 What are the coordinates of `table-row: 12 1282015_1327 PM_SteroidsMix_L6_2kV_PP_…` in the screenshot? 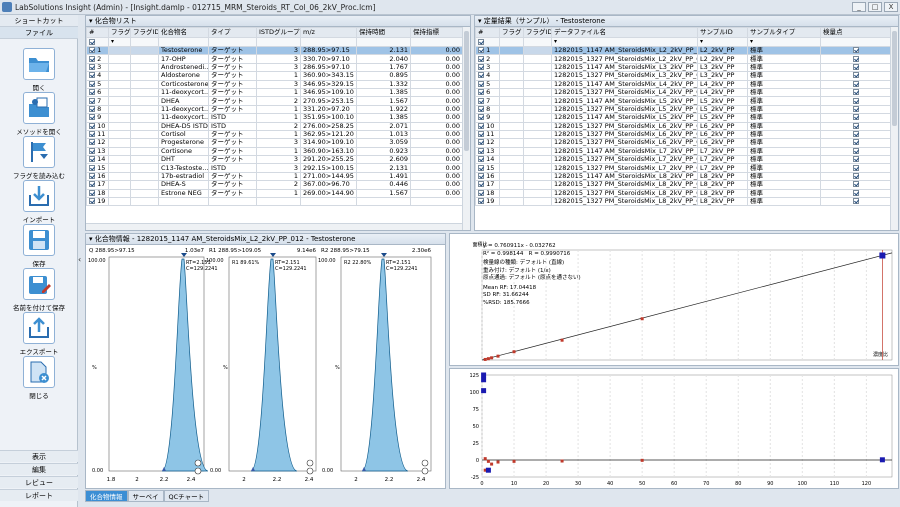 It's located at (683, 143).